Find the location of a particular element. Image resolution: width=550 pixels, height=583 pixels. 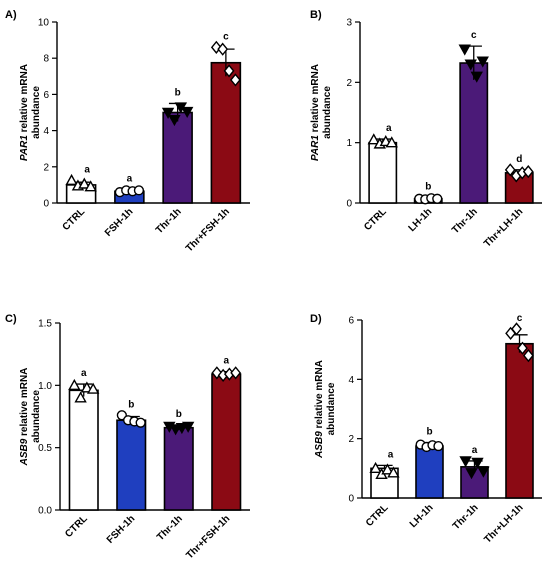

y-tick-label: 1.0 is located at coordinates (45, 386).